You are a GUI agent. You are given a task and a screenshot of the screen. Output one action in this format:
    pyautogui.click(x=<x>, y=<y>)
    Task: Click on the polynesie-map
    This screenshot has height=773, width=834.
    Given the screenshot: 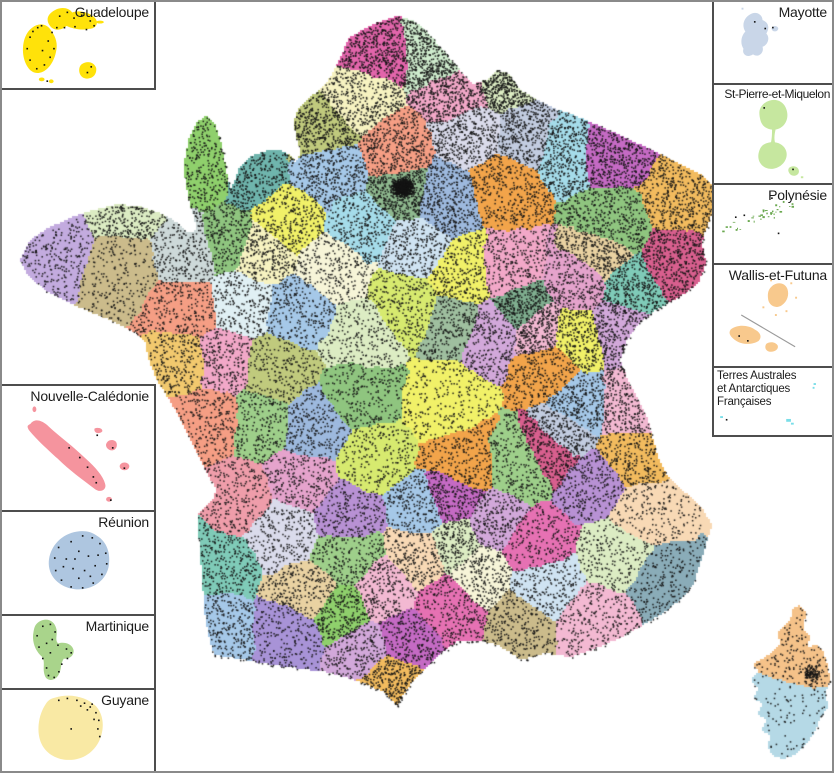 What is the action you would take?
    pyautogui.click(x=758, y=216)
    